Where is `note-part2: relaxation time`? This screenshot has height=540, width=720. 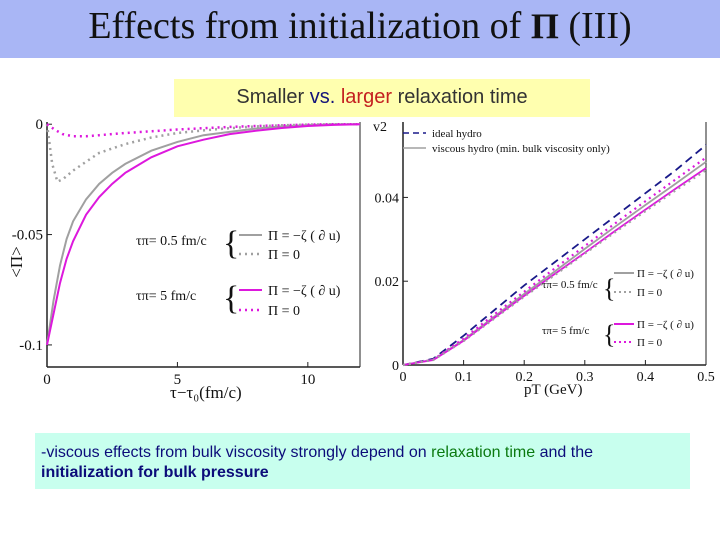 note-part2: relaxation time is located at coordinates (483, 452).